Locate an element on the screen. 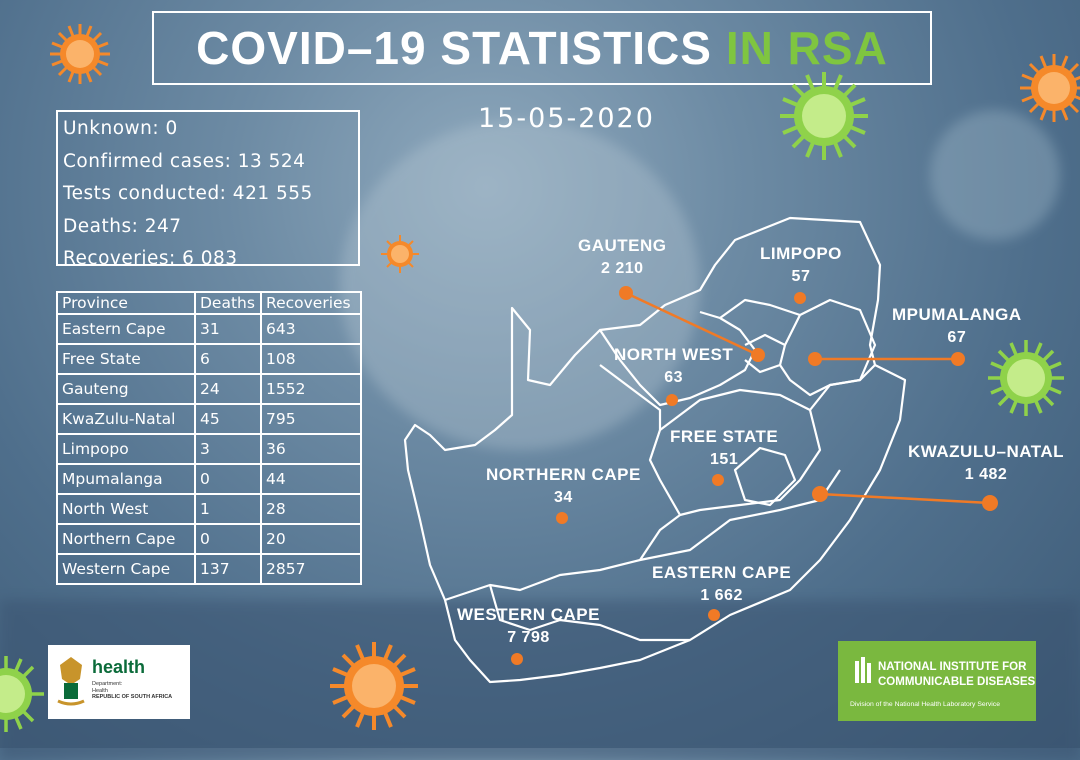  nicd-name-line: COMMUNICABLE DISEASES is located at coordinates (957, 682).